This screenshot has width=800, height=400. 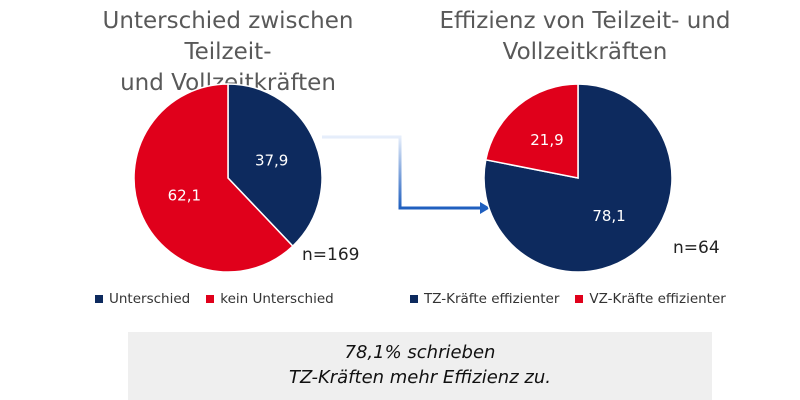 I want to click on legend-item-tz-effizienter: TZ-Kräfte effizienter, so click(x=484, y=299).